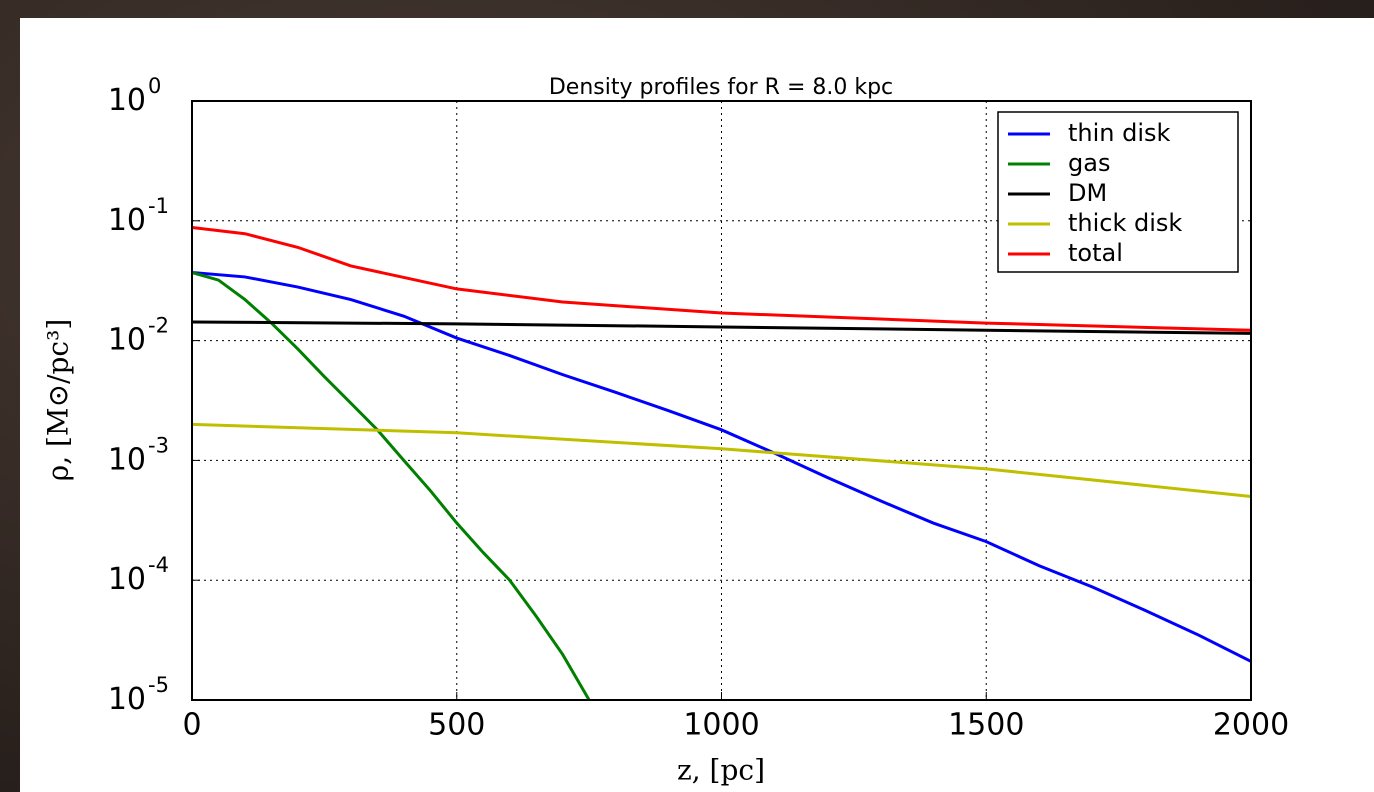  I want to click on y-tick-exponent: -4, so click(158, 565).